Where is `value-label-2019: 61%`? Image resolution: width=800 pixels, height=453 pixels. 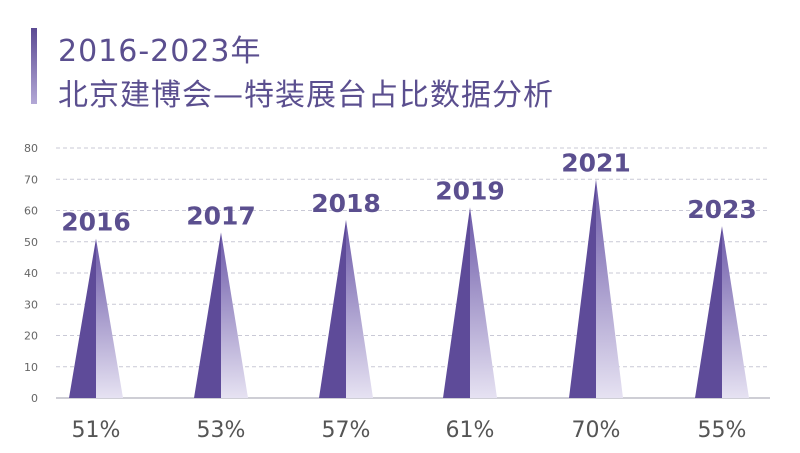 value-label-2019: 61% is located at coordinates (470, 430).